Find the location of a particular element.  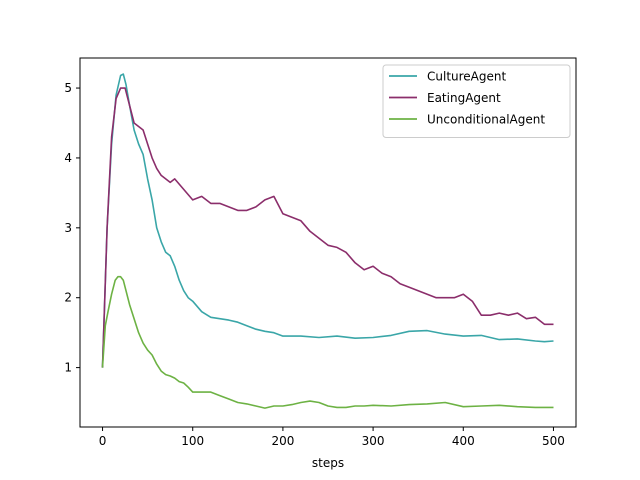

x-tick-label: 200 is located at coordinates (282, 441).